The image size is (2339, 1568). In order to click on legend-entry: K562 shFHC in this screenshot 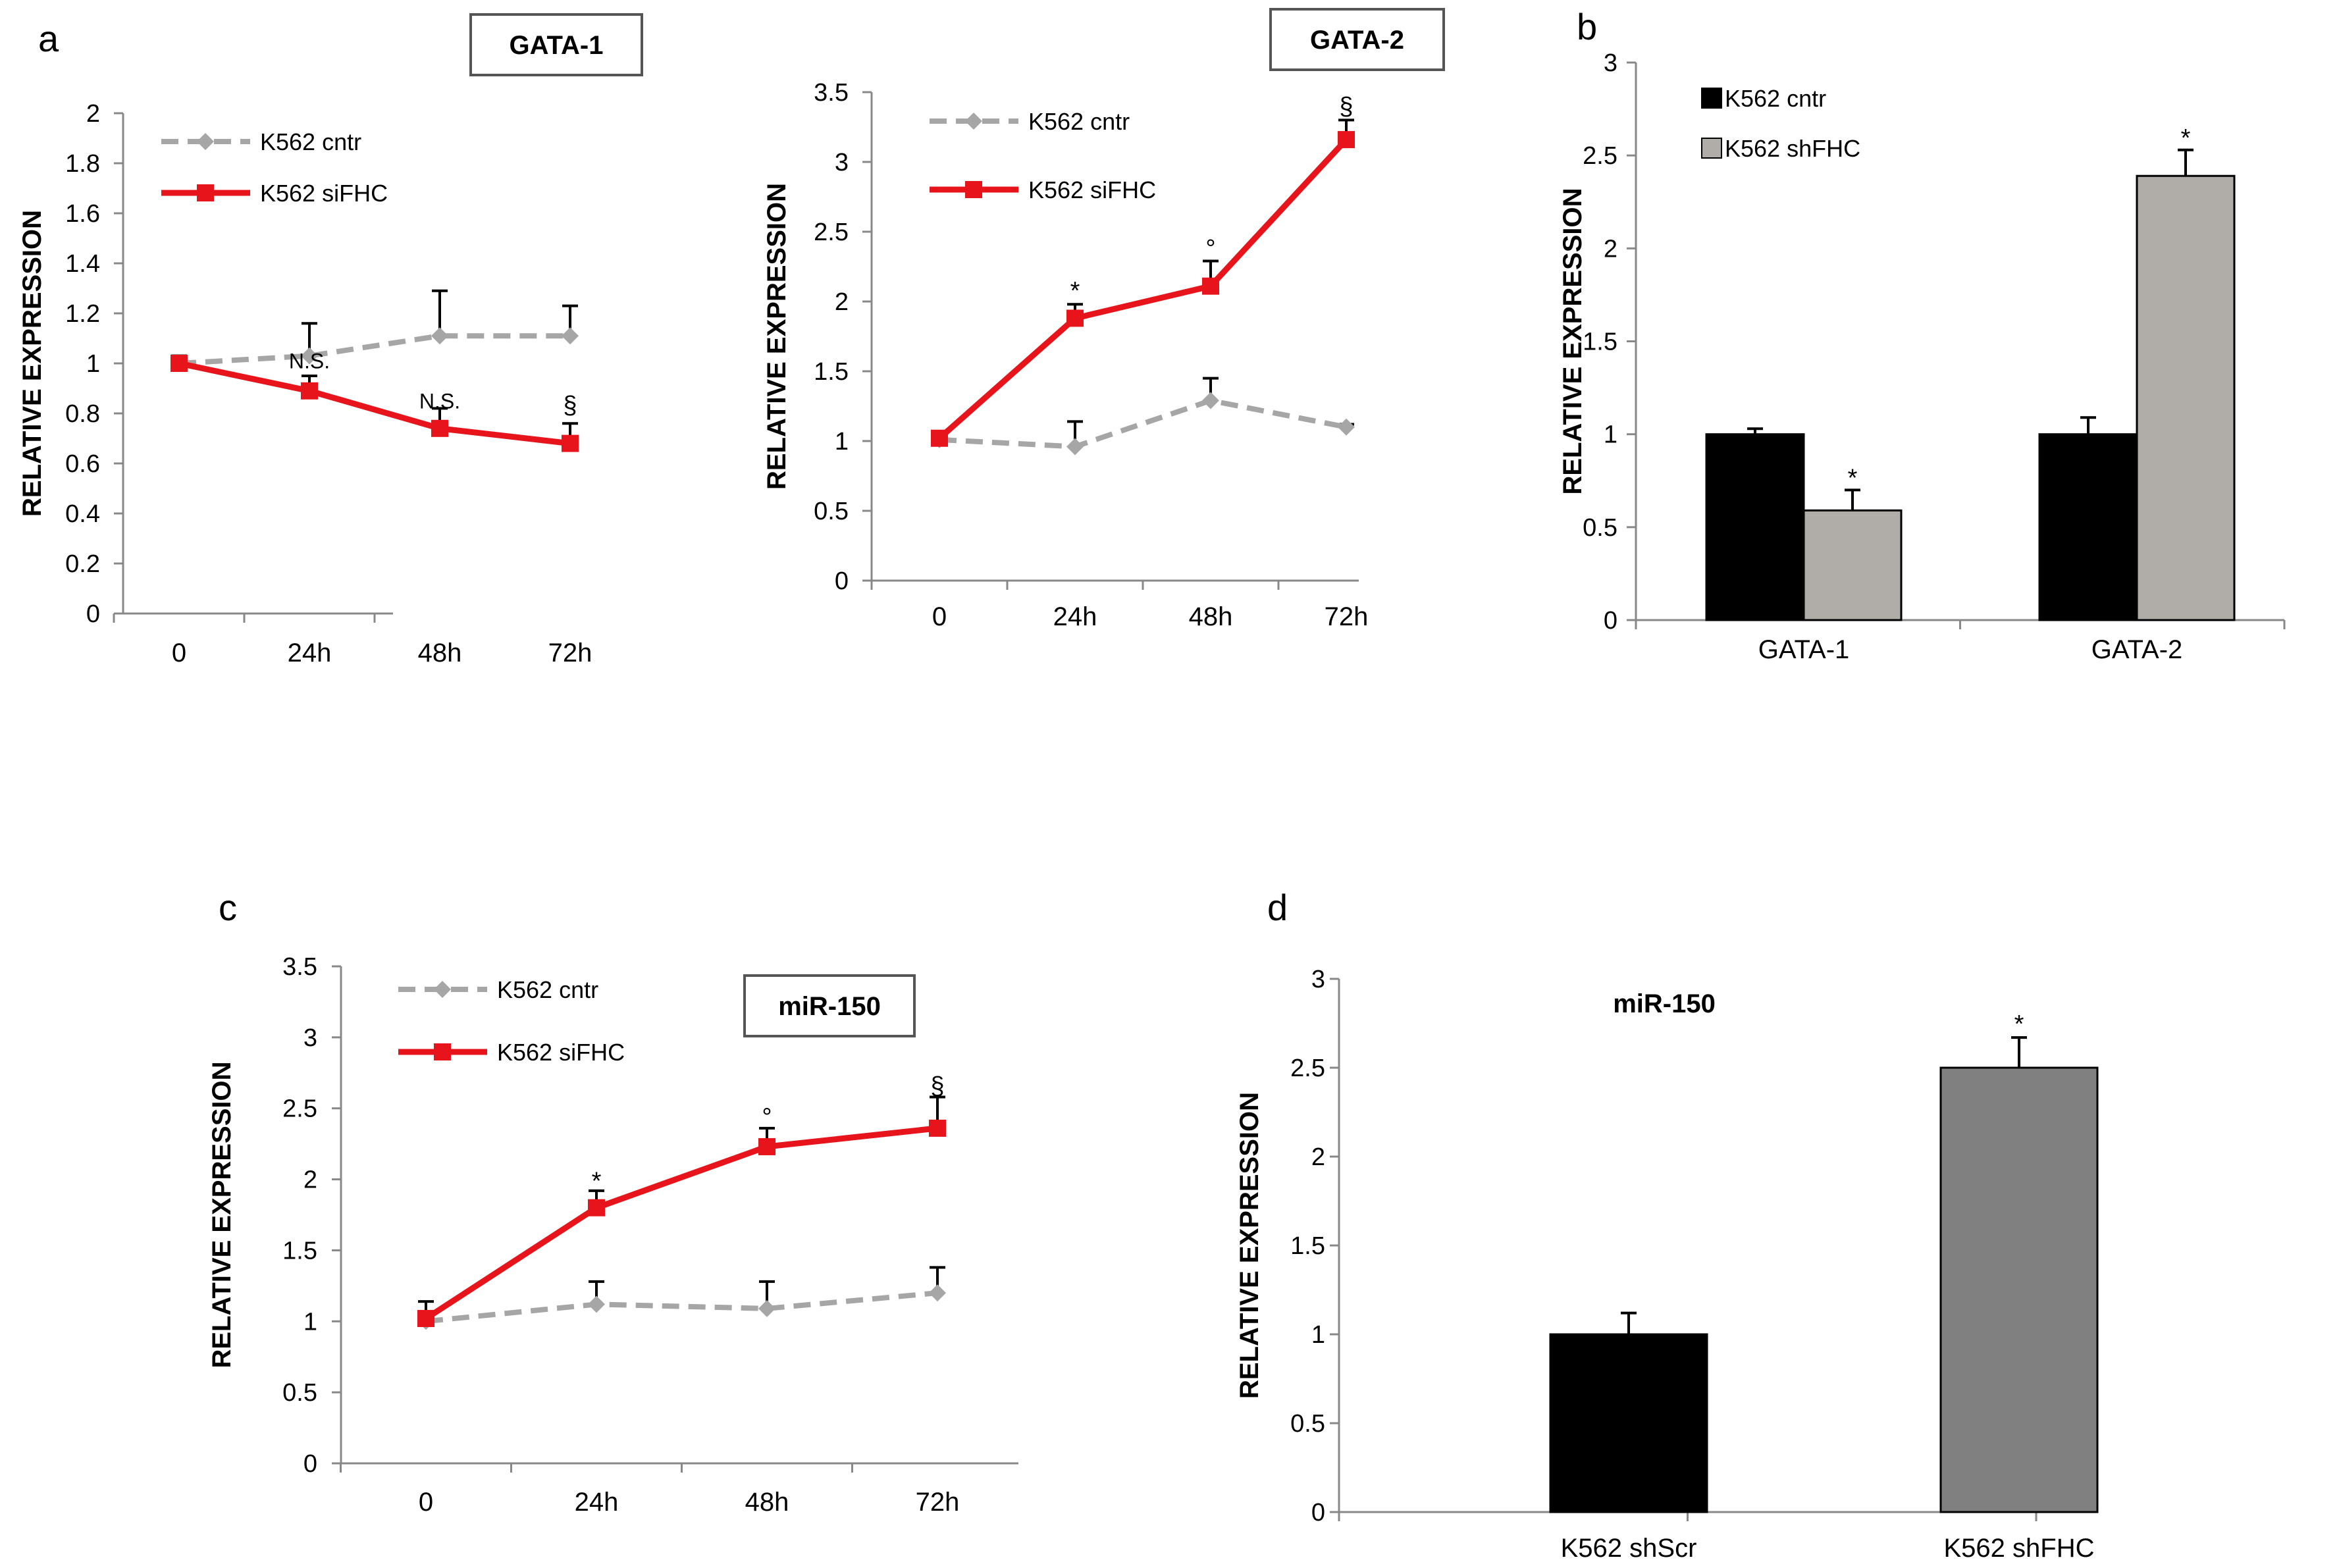, I will do `click(1780, 148)`.